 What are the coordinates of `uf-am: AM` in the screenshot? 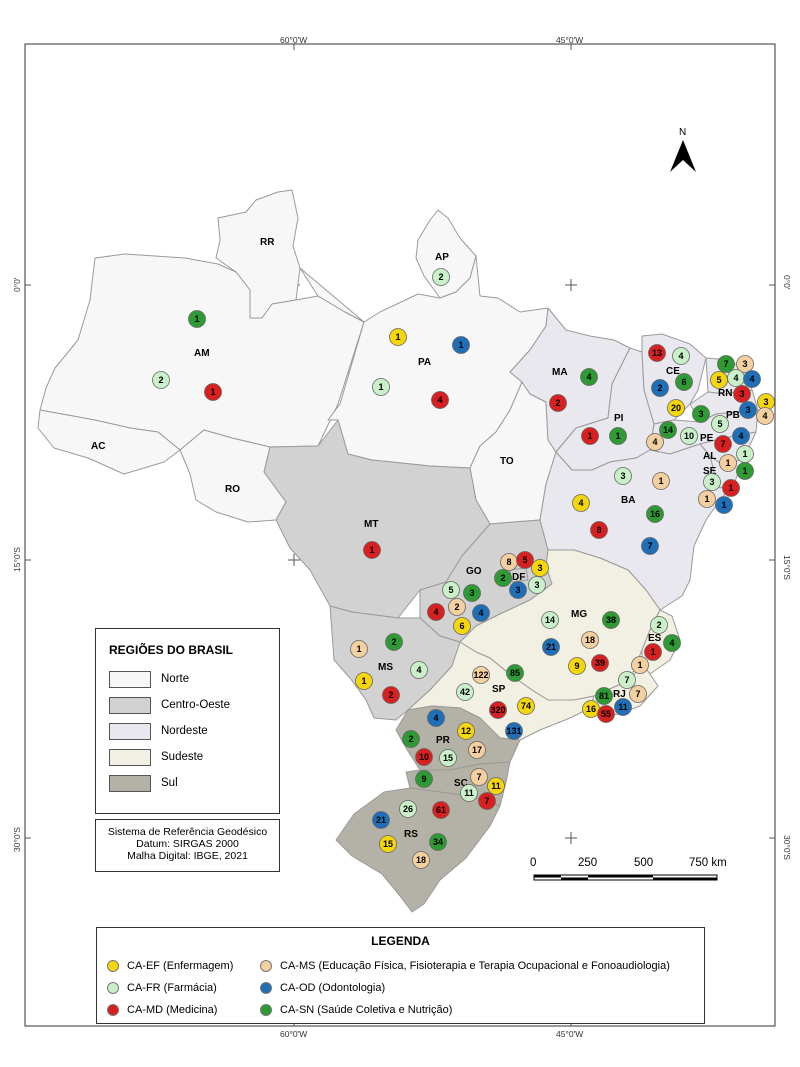 It's located at (202, 353).